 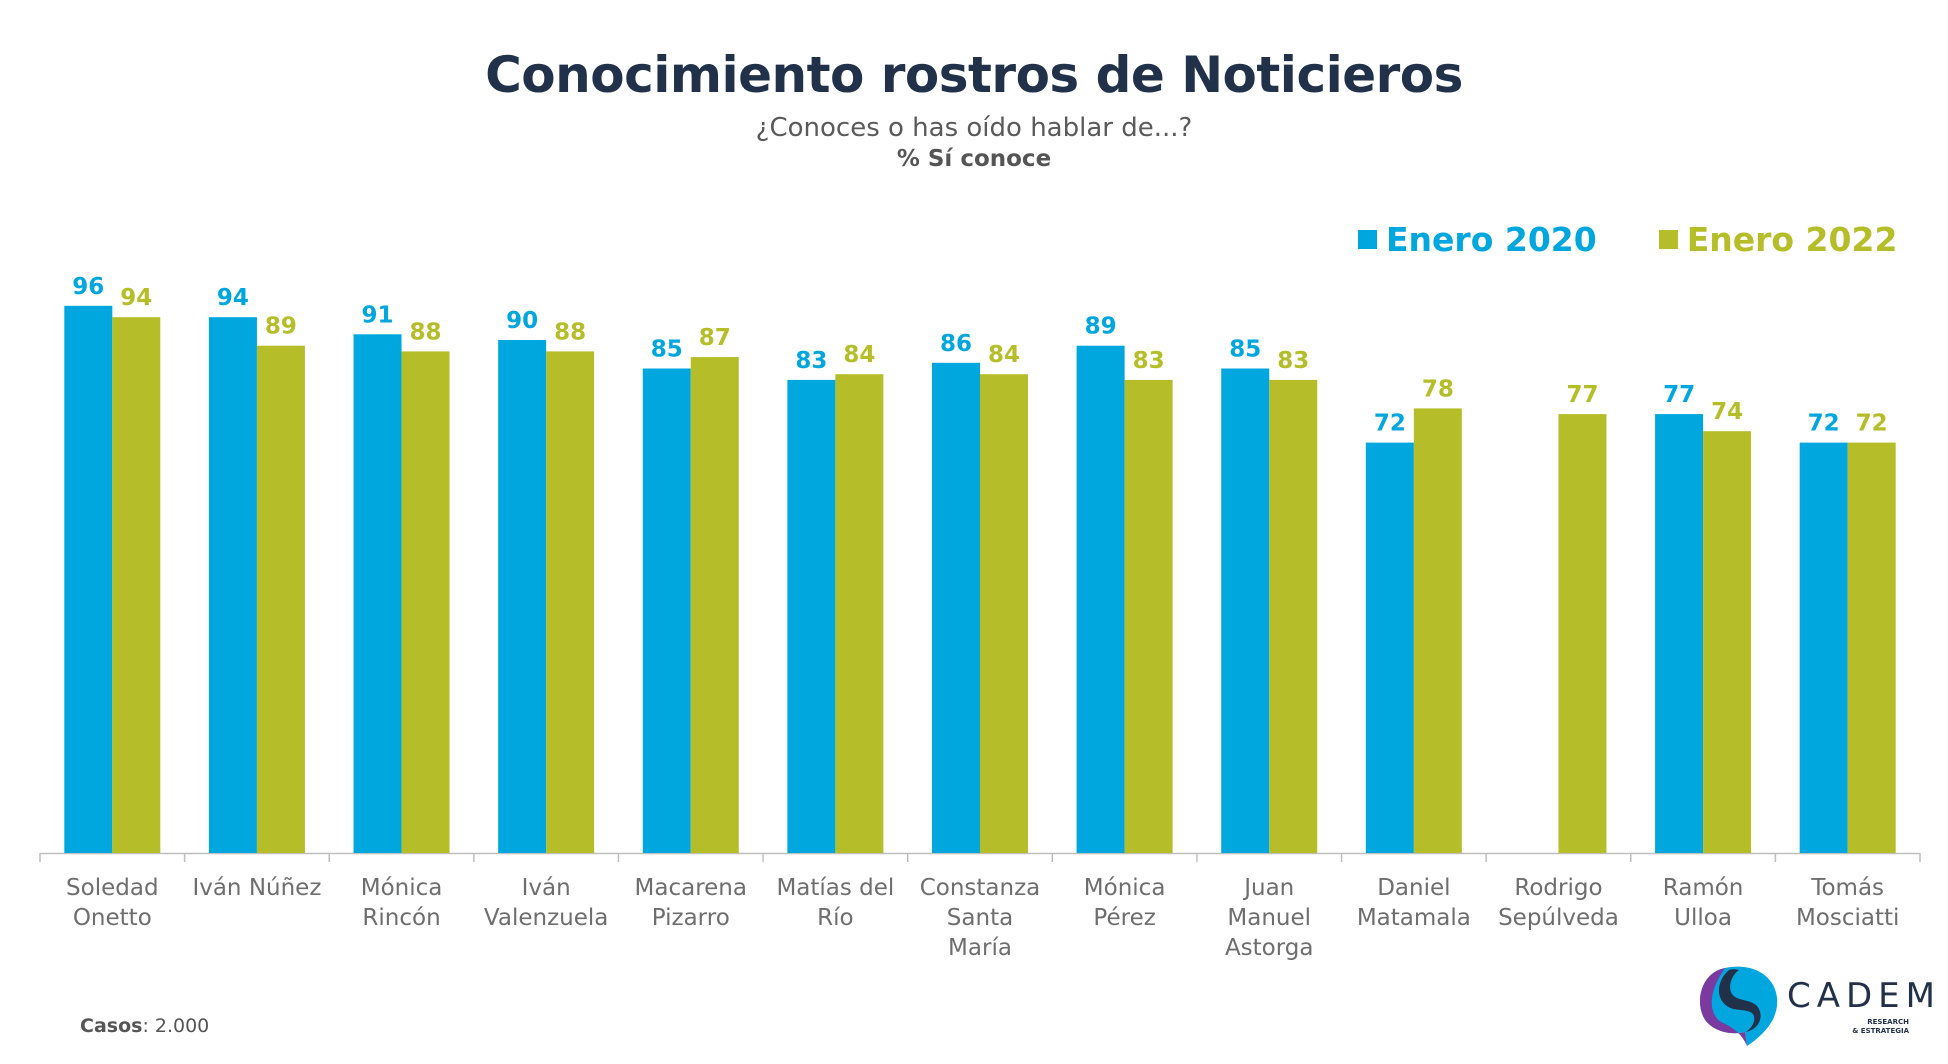 I want to click on data-label-2020: 90, so click(x=522, y=321).